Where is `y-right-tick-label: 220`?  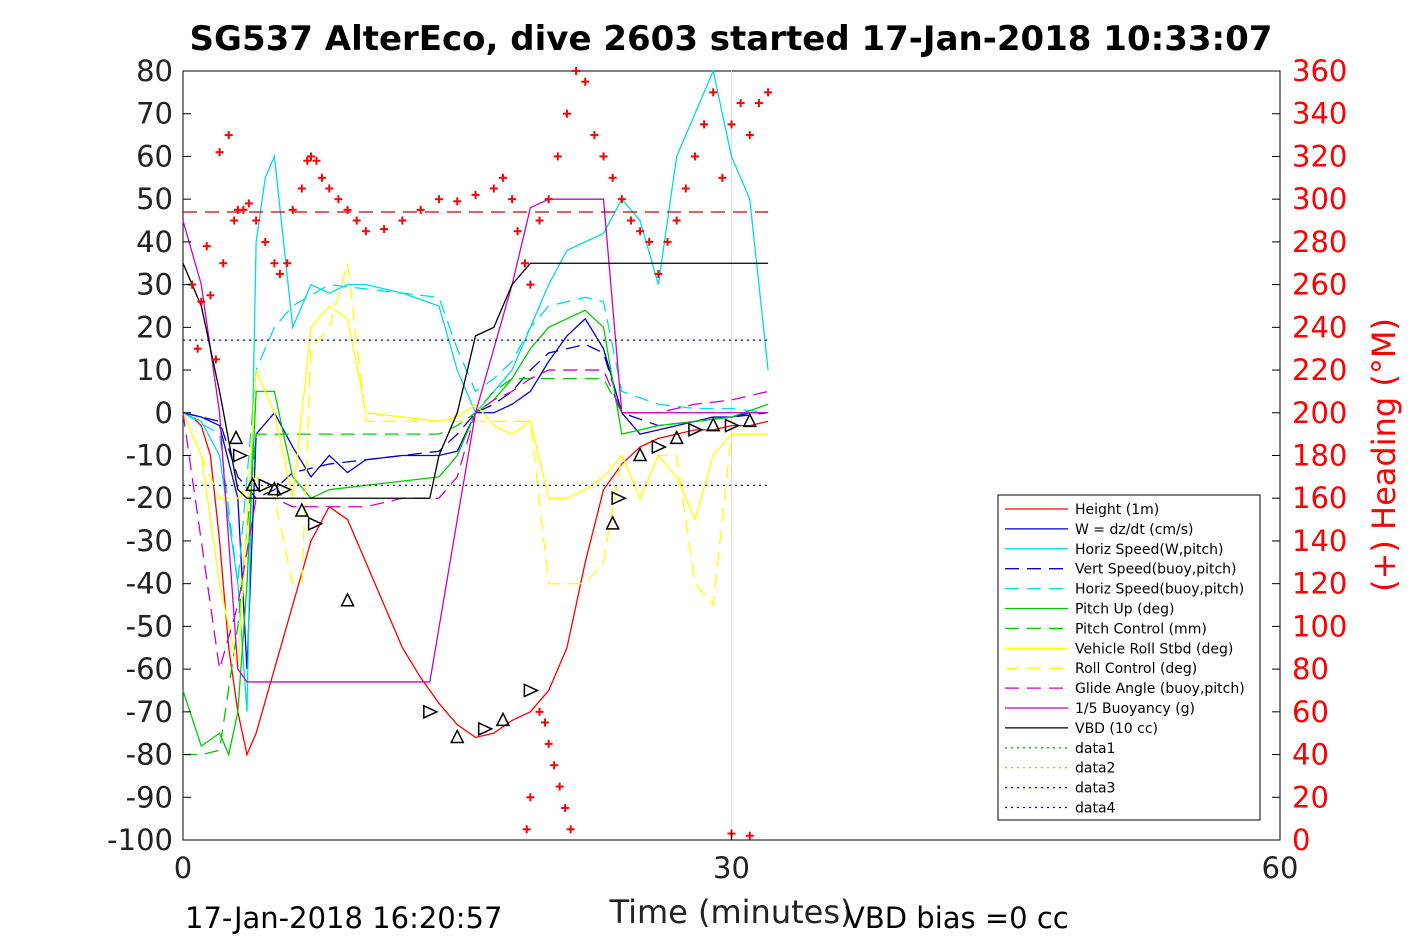 y-right-tick-label: 220 is located at coordinates (1319, 370).